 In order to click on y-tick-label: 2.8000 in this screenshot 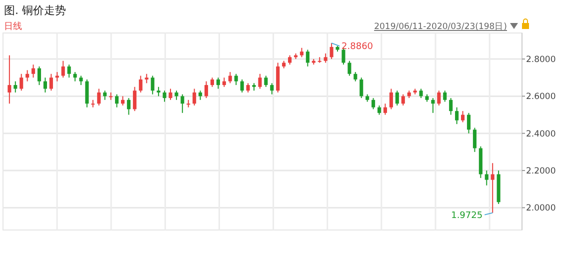, I will do `click(541, 59)`.